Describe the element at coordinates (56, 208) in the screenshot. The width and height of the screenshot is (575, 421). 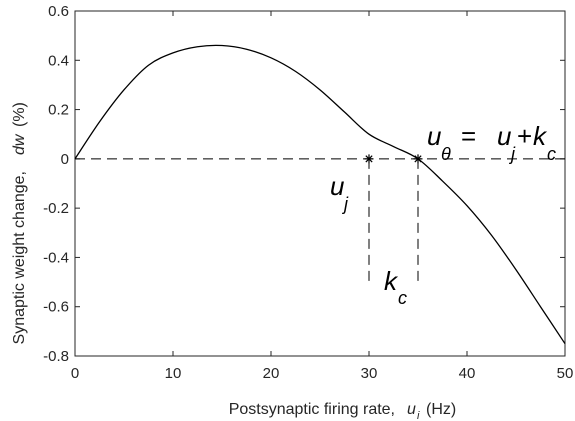
I see `y-tick-label: -0.2` at that location.